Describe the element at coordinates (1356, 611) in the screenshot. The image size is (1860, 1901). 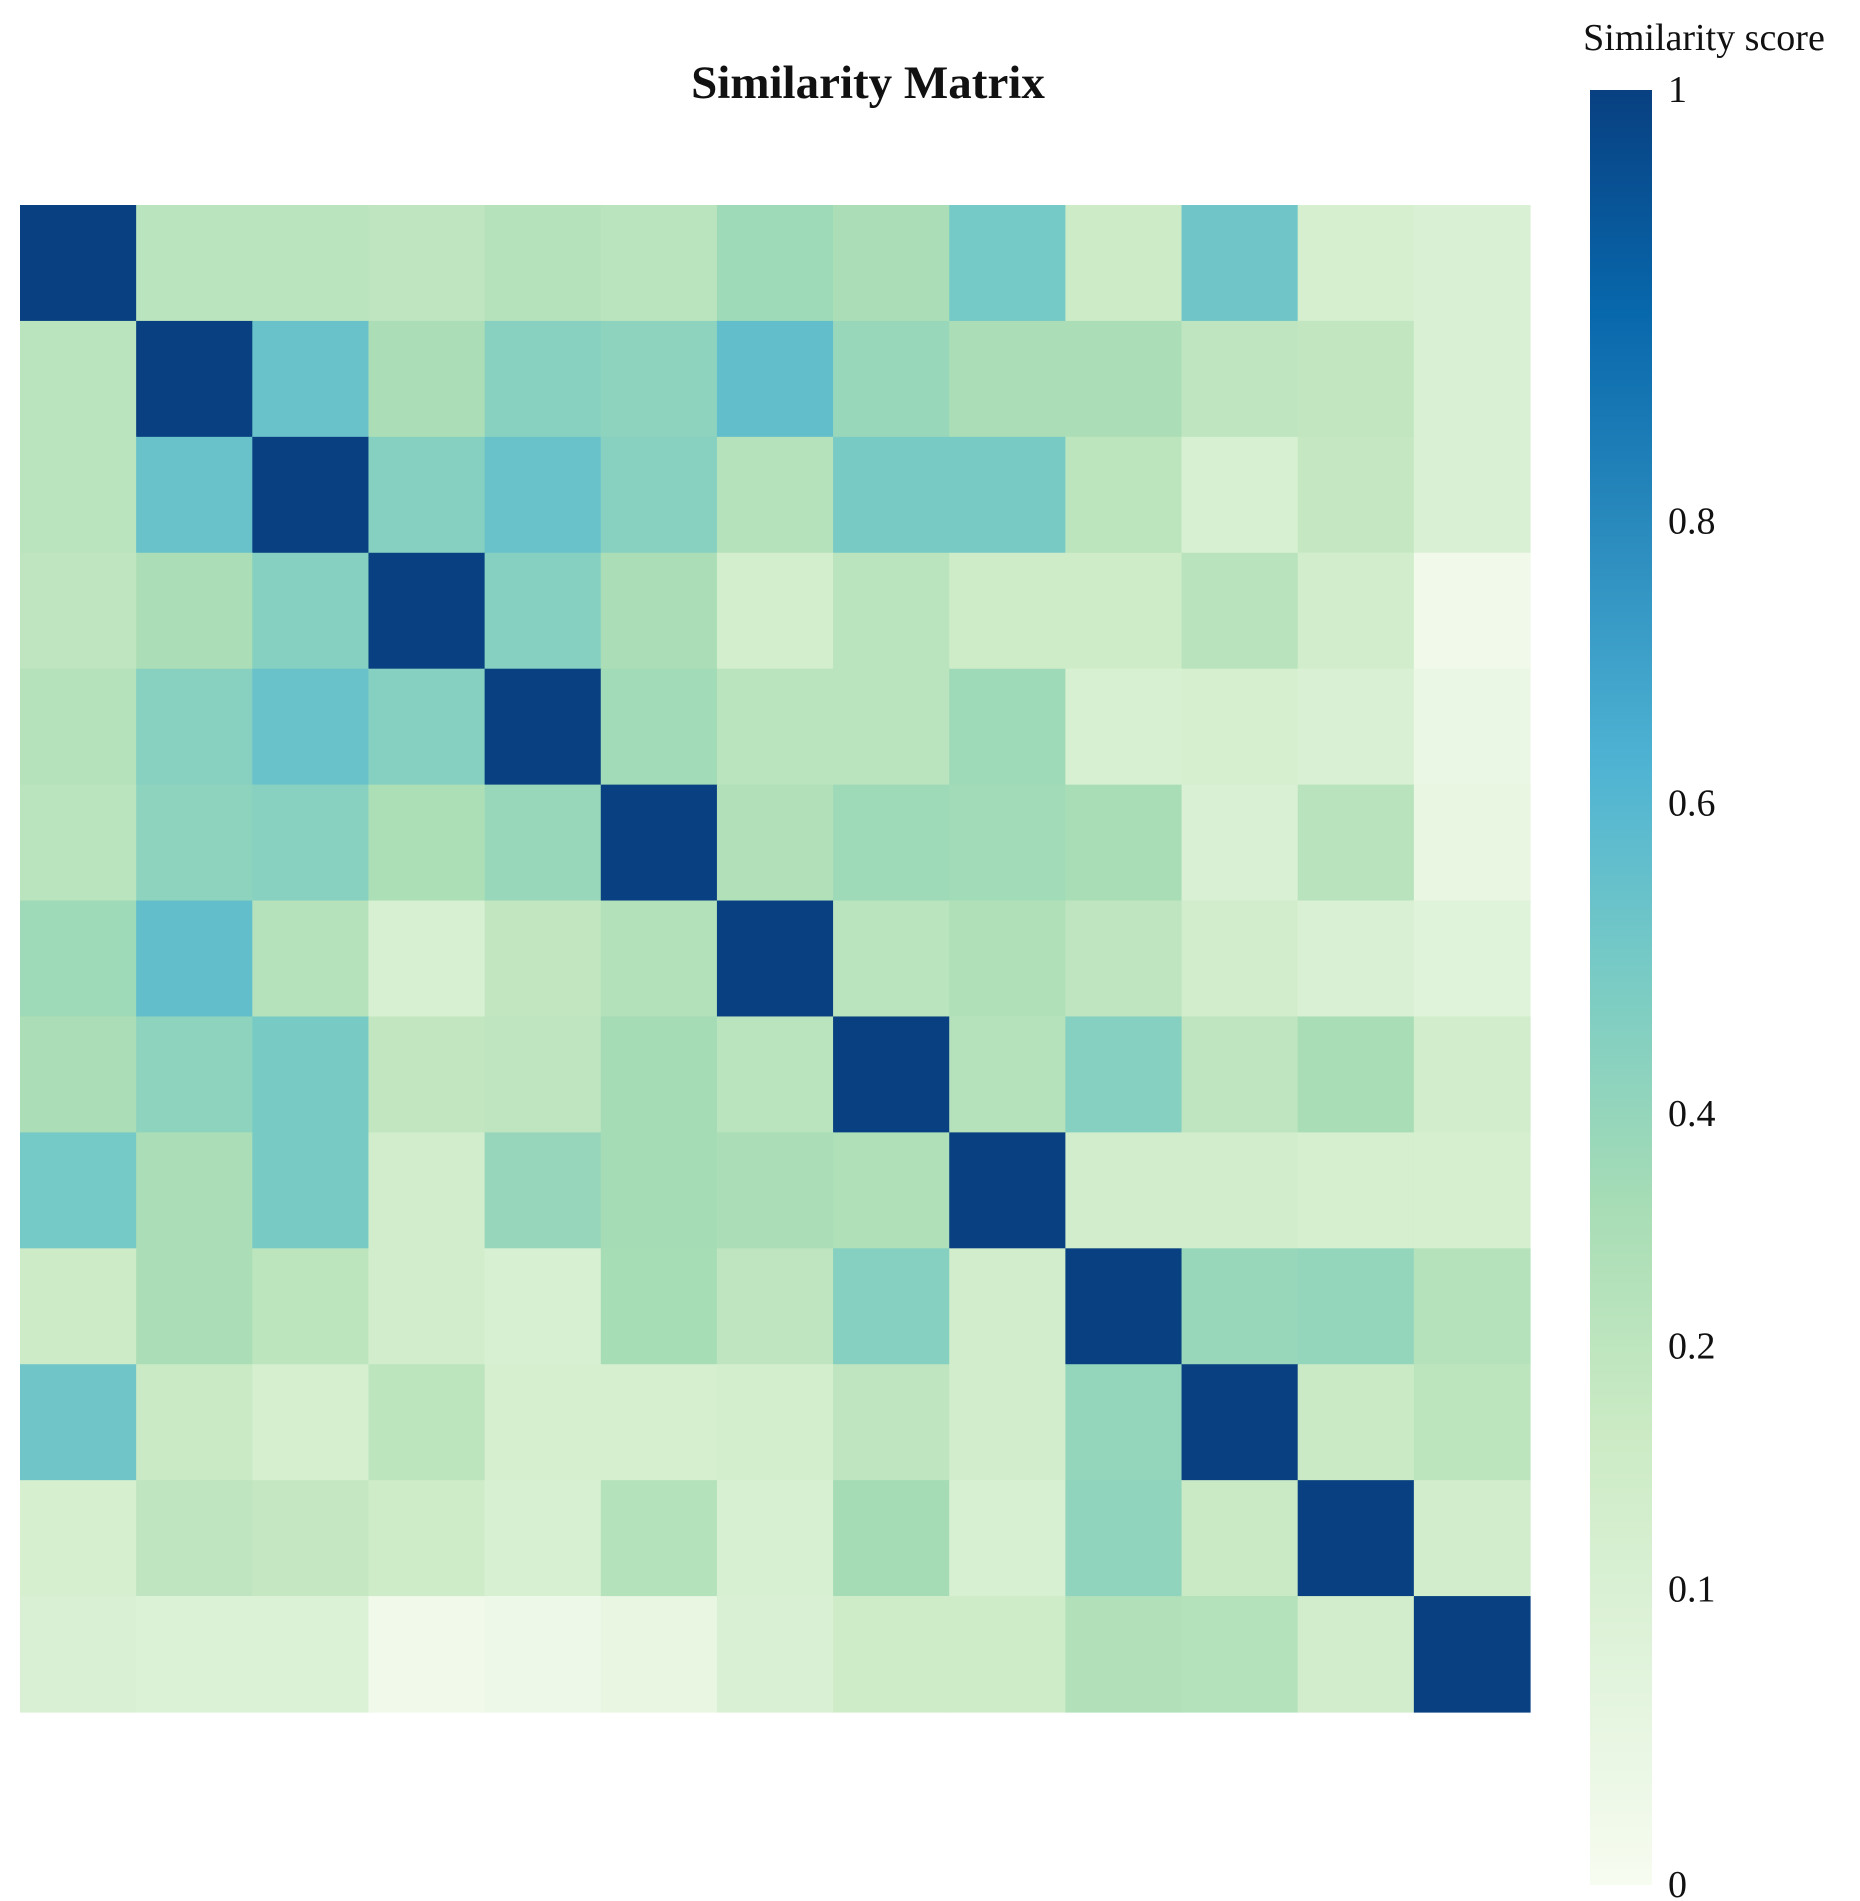
I see `heatmap-cell-r4-c12` at that location.